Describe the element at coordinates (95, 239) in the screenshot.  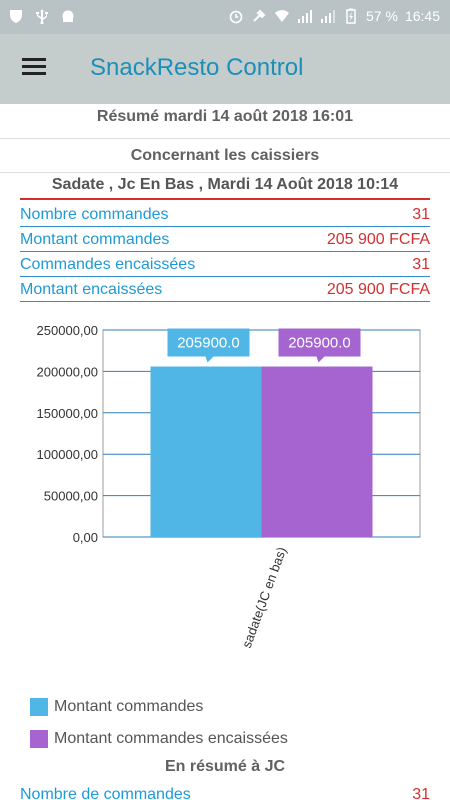
I see `stat-label: Montant commandes` at that location.